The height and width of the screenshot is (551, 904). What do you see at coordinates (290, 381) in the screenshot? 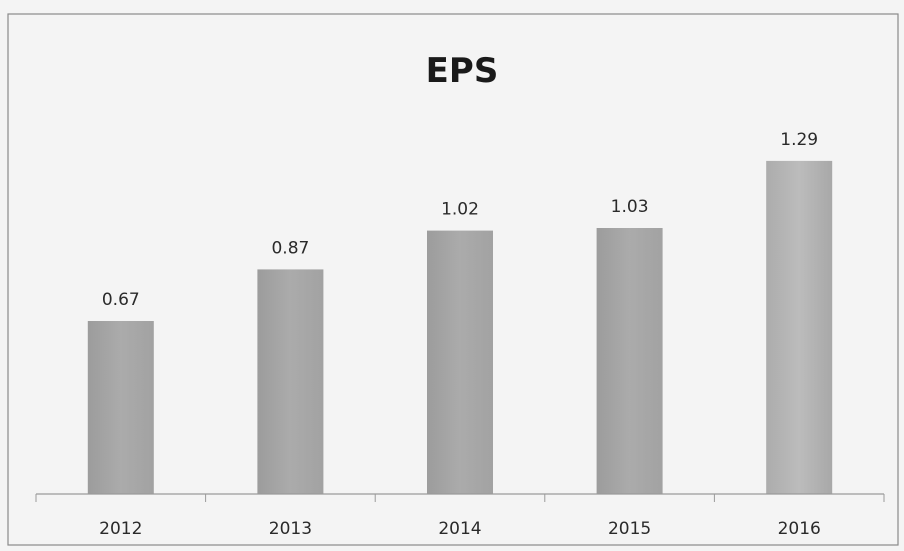
I see `bar-2013` at bounding box center [290, 381].